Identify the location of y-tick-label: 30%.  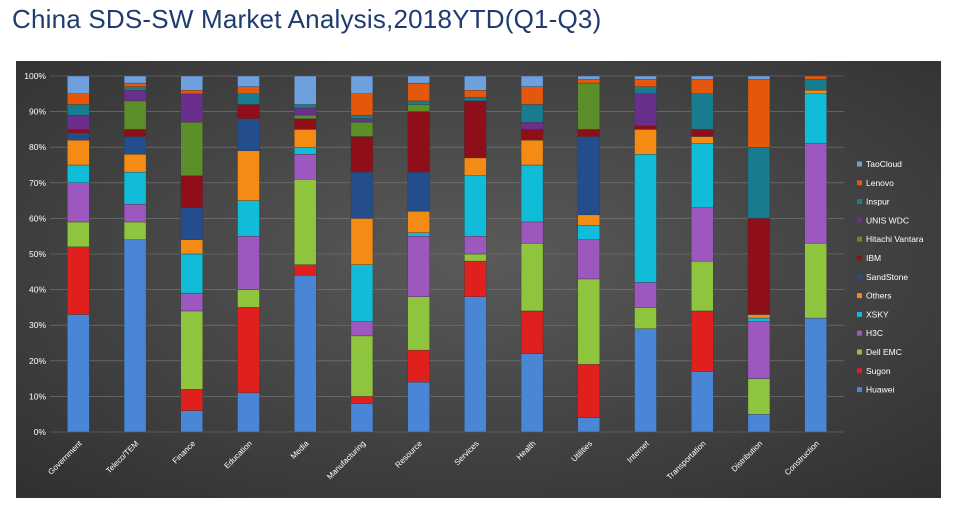
(37, 325).